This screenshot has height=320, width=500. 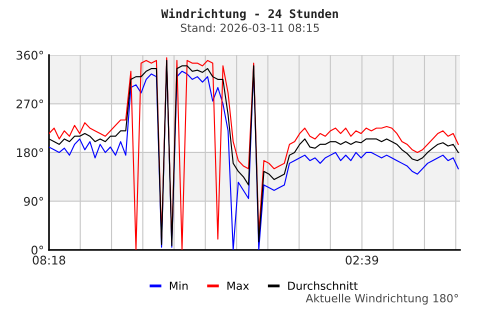 What do you see at coordinates (238, 286) in the screenshot?
I see `legend-label: Max` at bounding box center [238, 286].